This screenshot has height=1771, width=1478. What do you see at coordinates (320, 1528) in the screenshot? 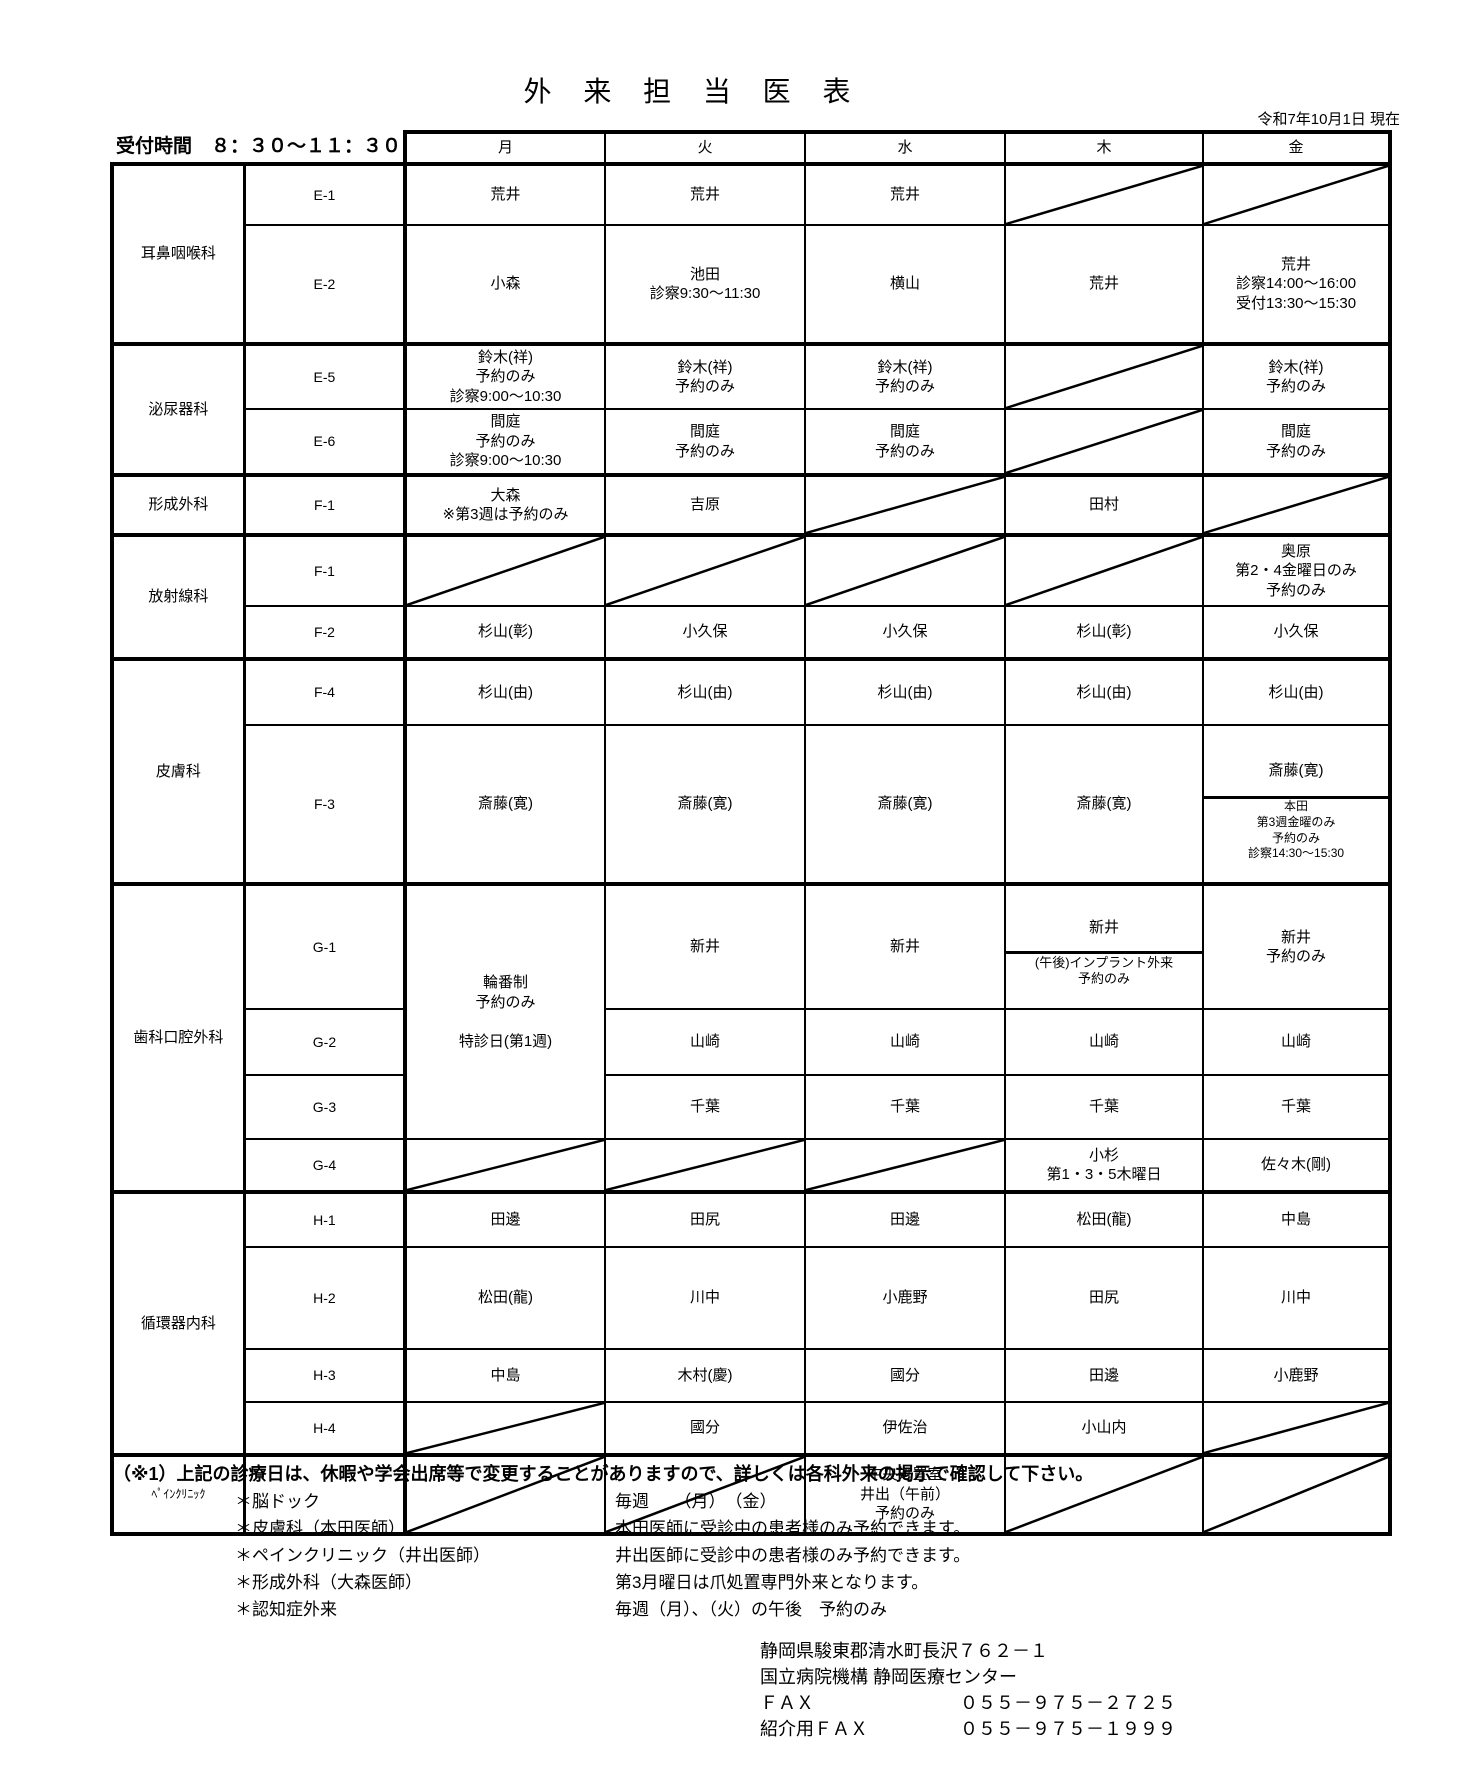
I see `footnote-label: ＊皮膚科（本田医師）` at bounding box center [320, 1528].